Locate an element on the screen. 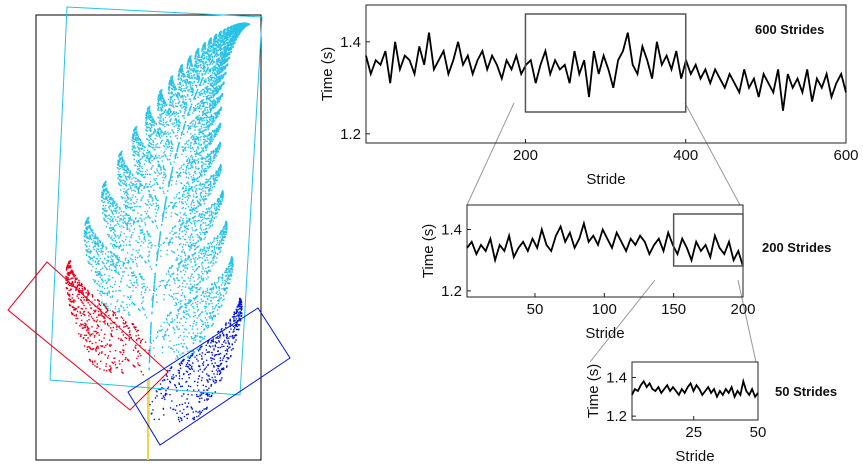  fern-left-transform-box is located at coordinates (88, 336).